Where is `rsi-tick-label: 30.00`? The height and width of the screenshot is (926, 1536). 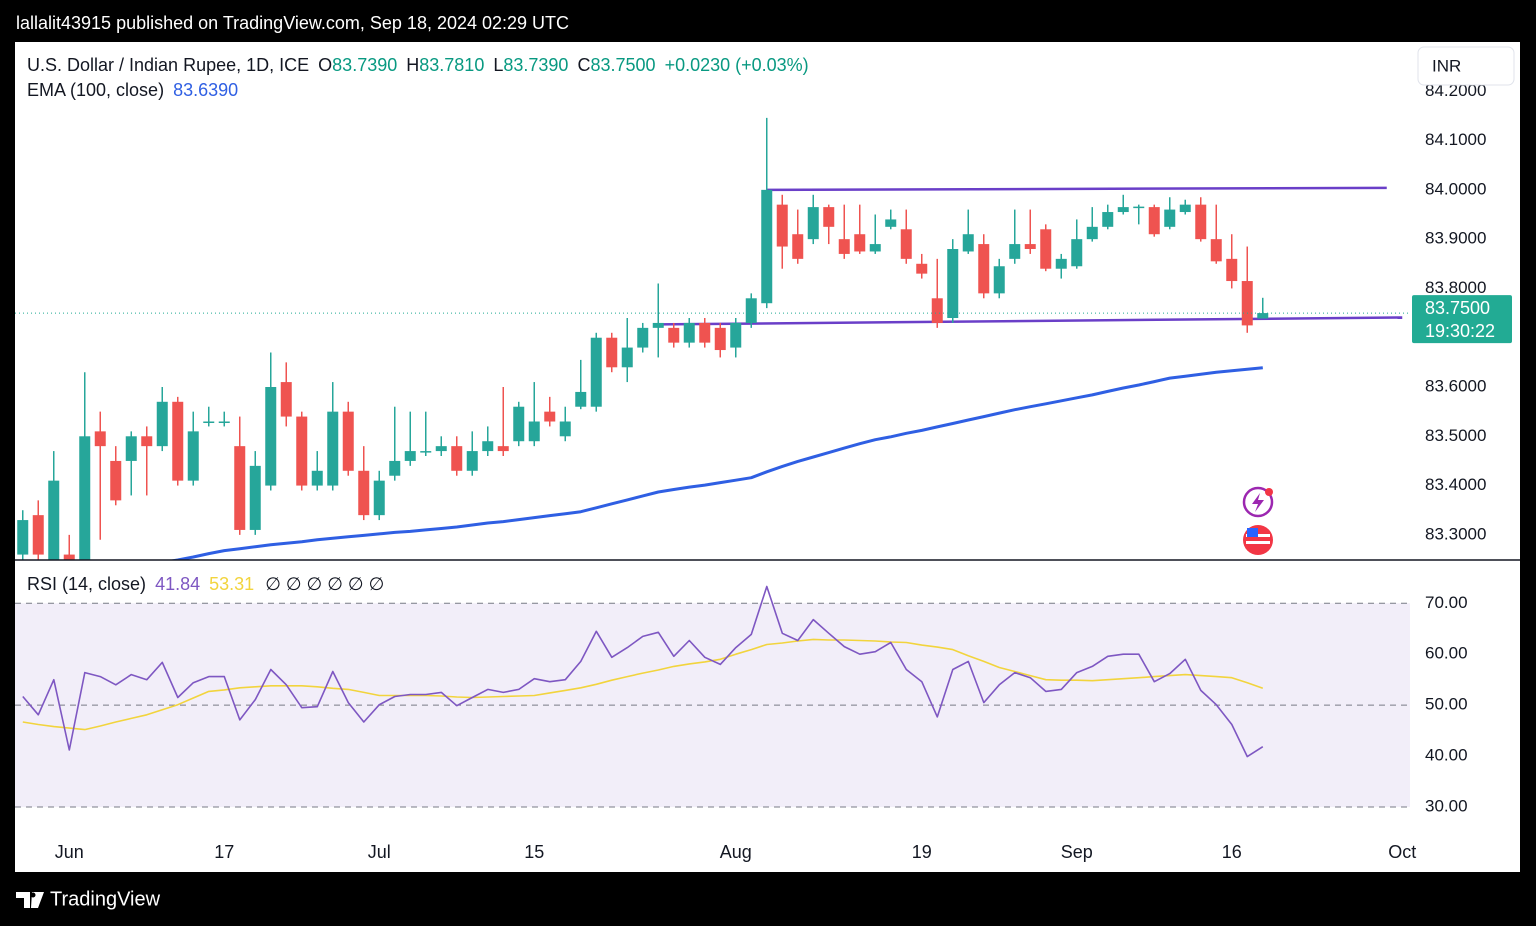 rsi-tick-label: 30.00 is located at coordinates (1446, 806).